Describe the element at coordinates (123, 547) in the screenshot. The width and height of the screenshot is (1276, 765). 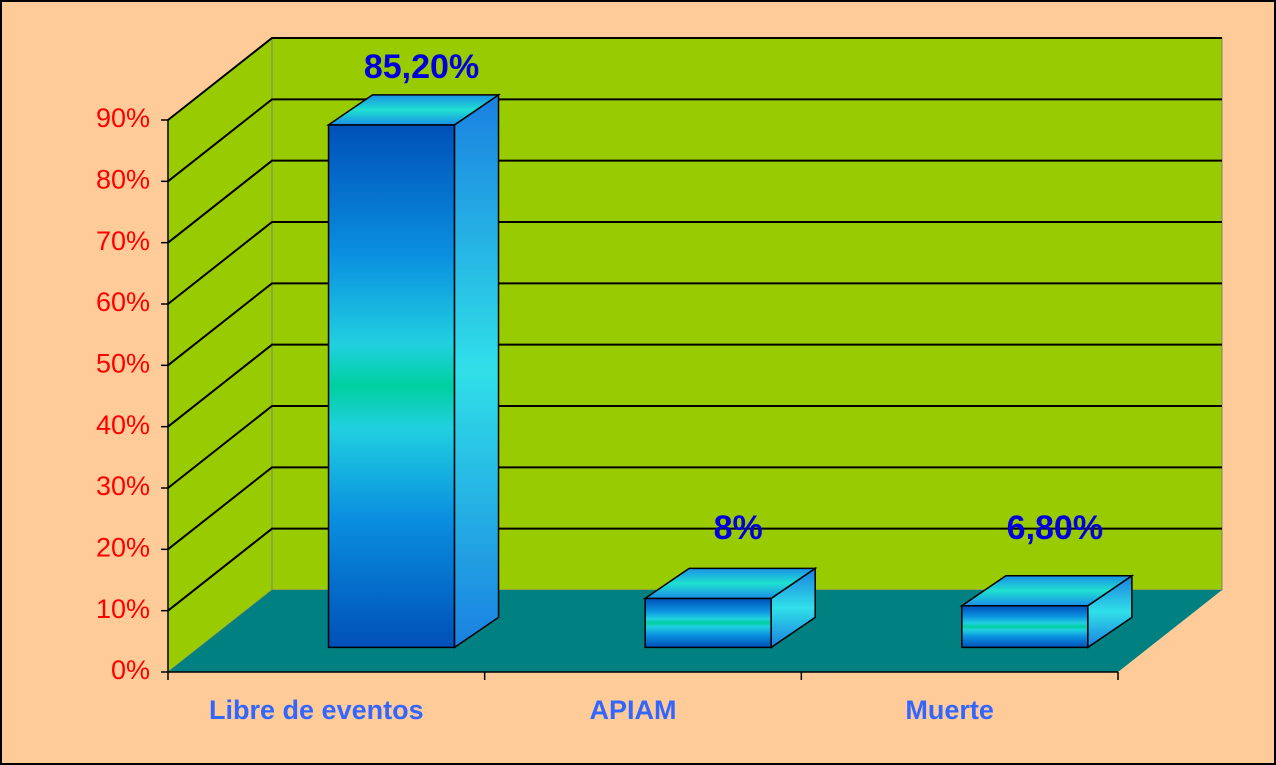
I see `y-tick-label: 20%` at that location.